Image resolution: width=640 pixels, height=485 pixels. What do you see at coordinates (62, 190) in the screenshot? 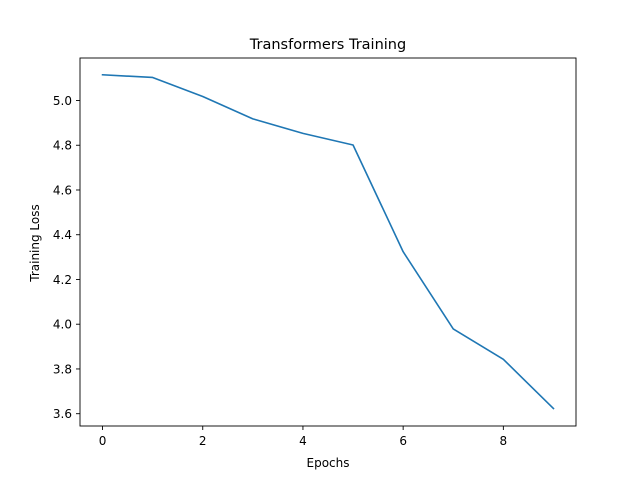
I see `y-tick-label: 4.6` at bounding box center [62, 190].